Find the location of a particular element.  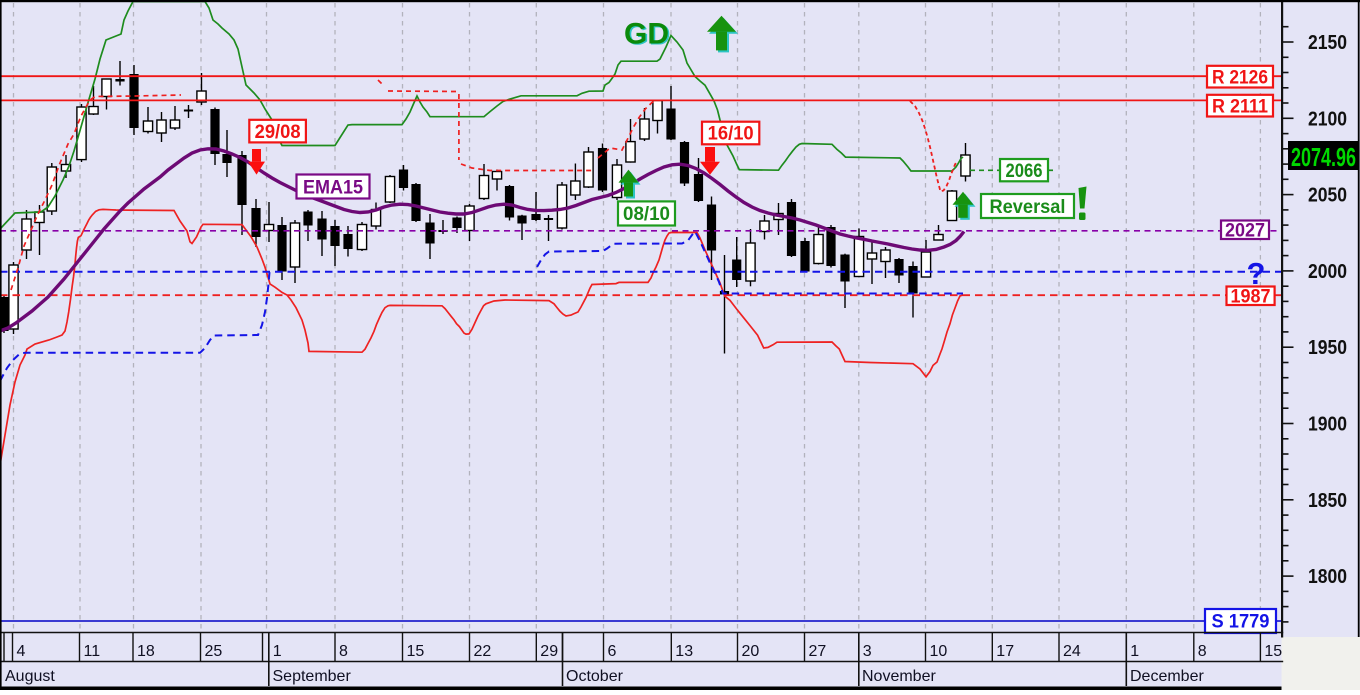

svg-text: 6 is located at coordinates (612, 651).